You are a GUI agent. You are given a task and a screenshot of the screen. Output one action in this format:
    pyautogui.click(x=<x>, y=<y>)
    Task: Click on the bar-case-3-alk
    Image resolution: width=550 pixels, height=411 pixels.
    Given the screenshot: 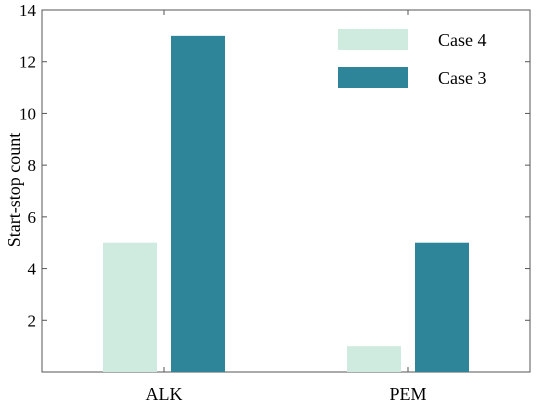 What is the action you would take?
    pyautogui.click(x=198, y=203)
    